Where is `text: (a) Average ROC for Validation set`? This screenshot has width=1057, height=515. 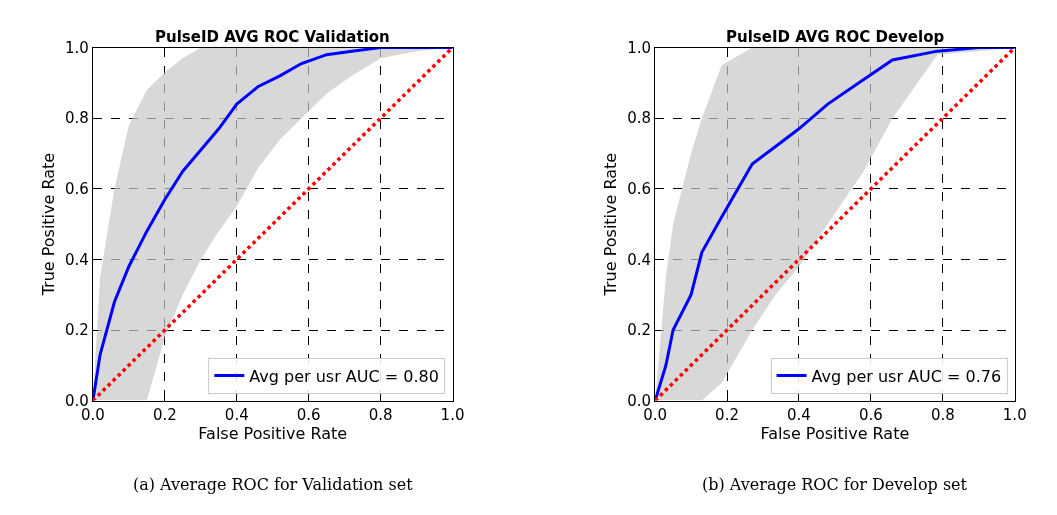 text: (a) Average ROC for Validation set is located at coordinates (273, 484).